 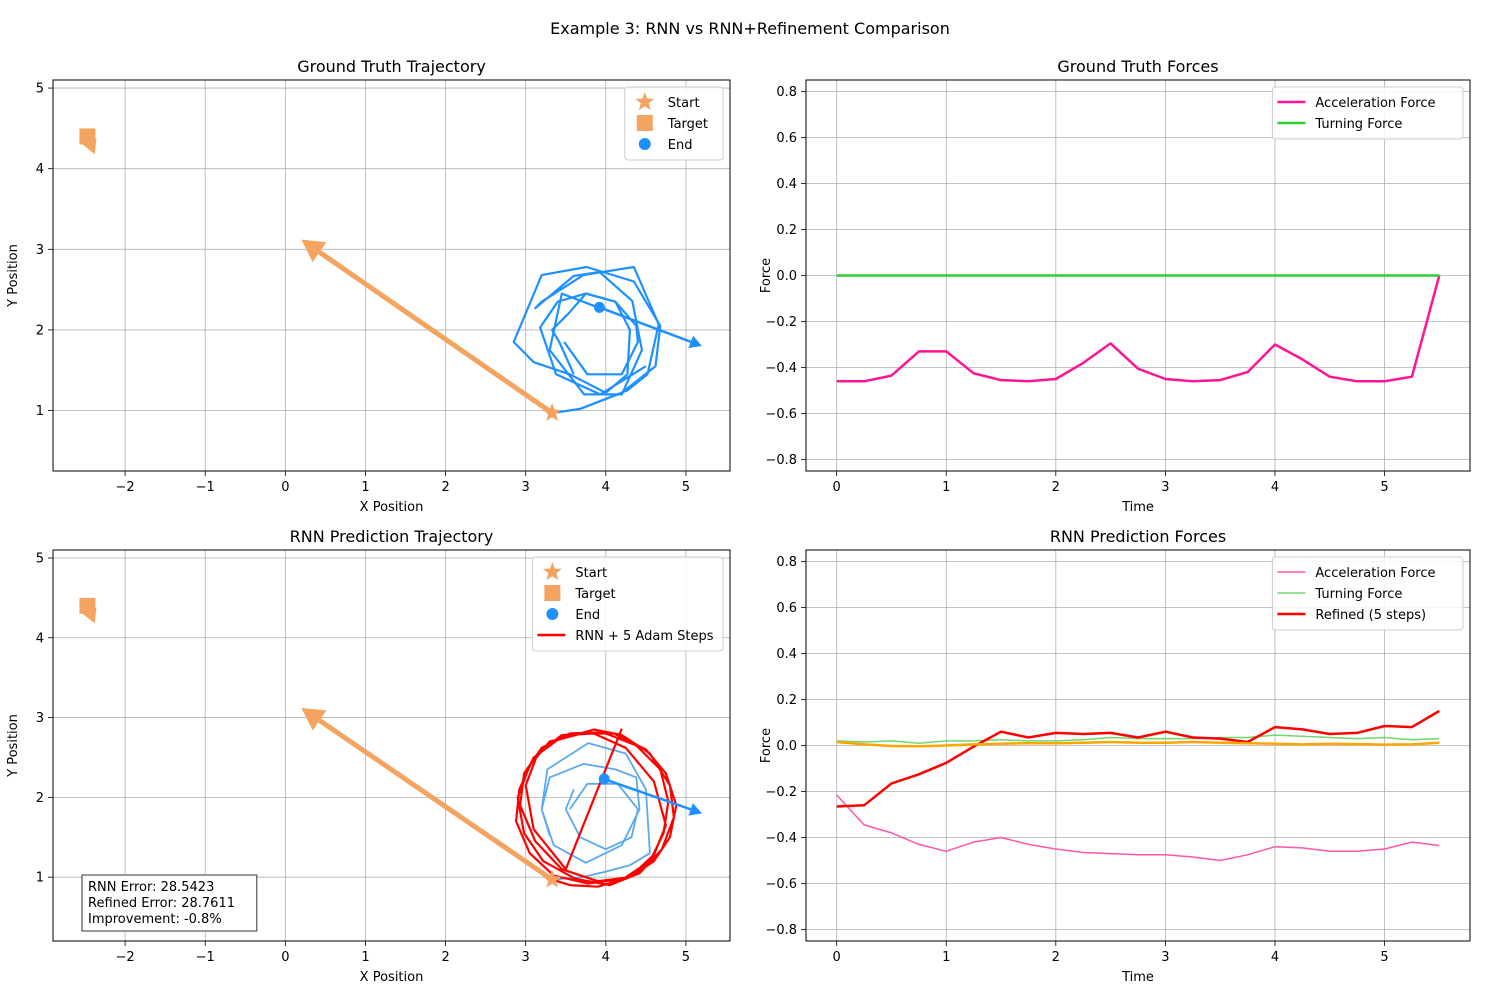 What do you see at coordinates (627, 604) in the screenshot?
I see `legend: Start Target End RNN + 5 Adam Steps` at bounding box center [627, 604].